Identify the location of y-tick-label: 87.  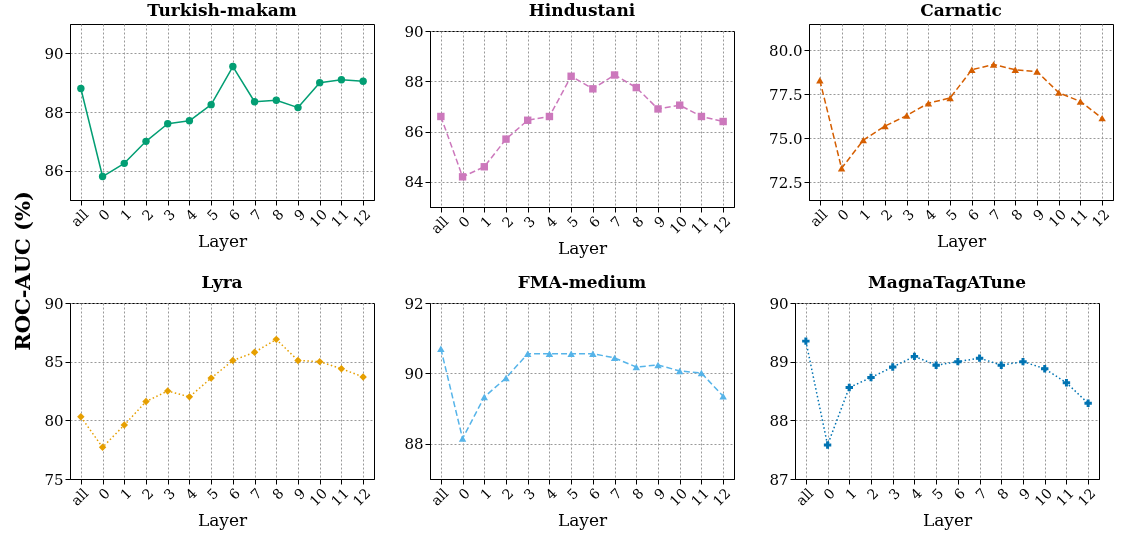
(779, 479).